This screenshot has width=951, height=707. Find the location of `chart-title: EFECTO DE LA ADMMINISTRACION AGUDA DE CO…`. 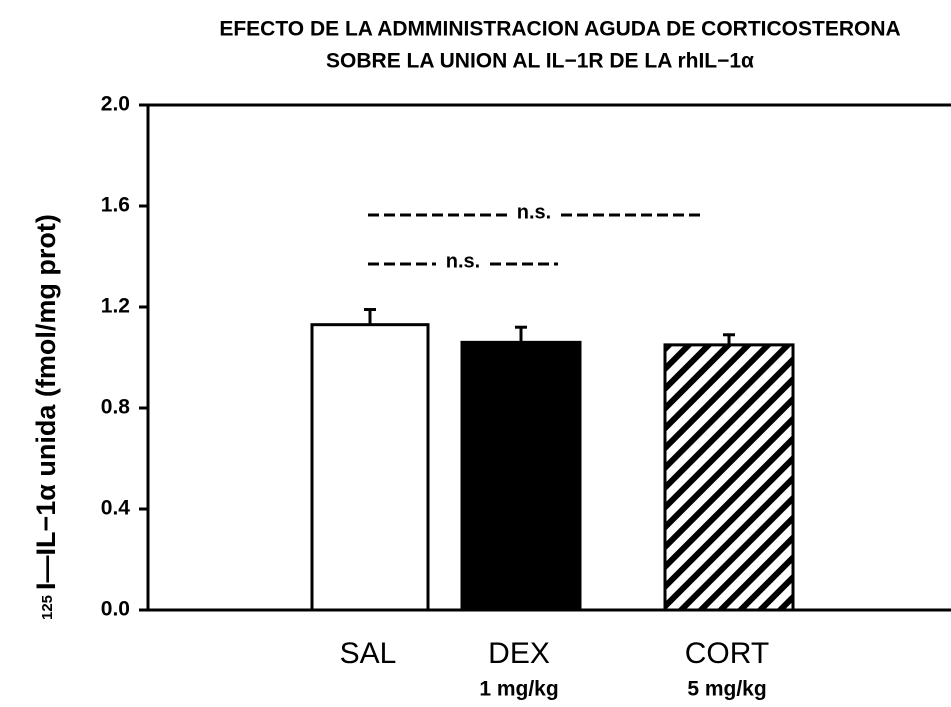

chart-title: EFECTO DE LA ADMMINISTRACION AGUDA DE CO… is located at coordinates (559, 29).